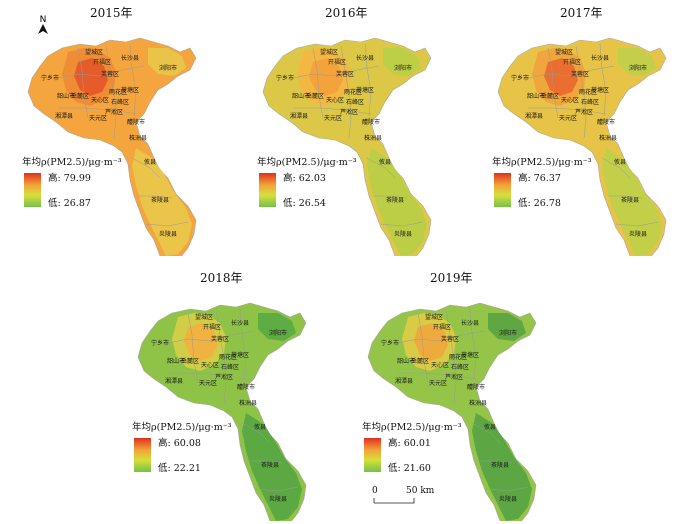 This screenshot has width=700, height=524. What do you see at coordinates (375, 491) in the screenshot?
I see `scale-zero: 0` at bounding box center [375, 491].